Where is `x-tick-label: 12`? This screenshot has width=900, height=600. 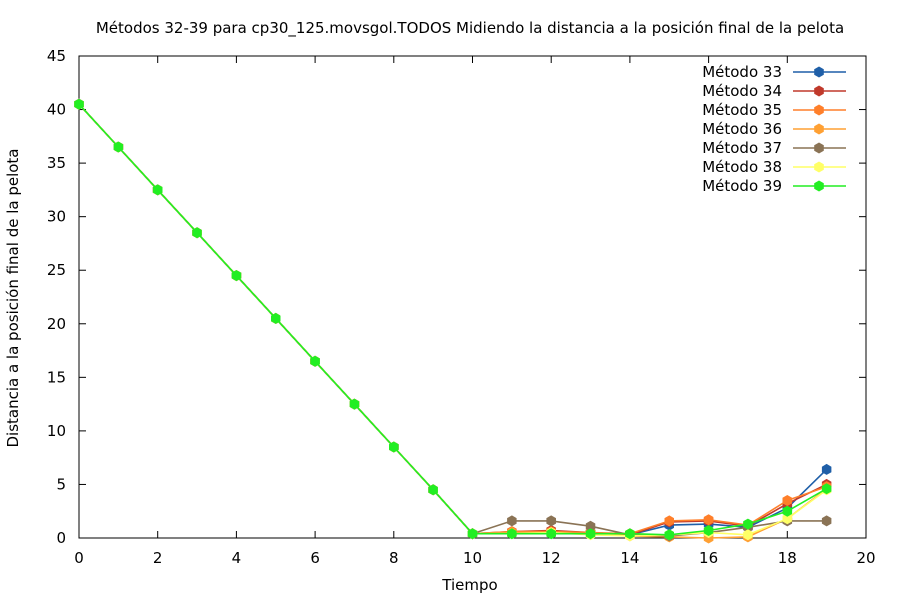
x-tick-label: 12 is located at coordinates (551, 558).